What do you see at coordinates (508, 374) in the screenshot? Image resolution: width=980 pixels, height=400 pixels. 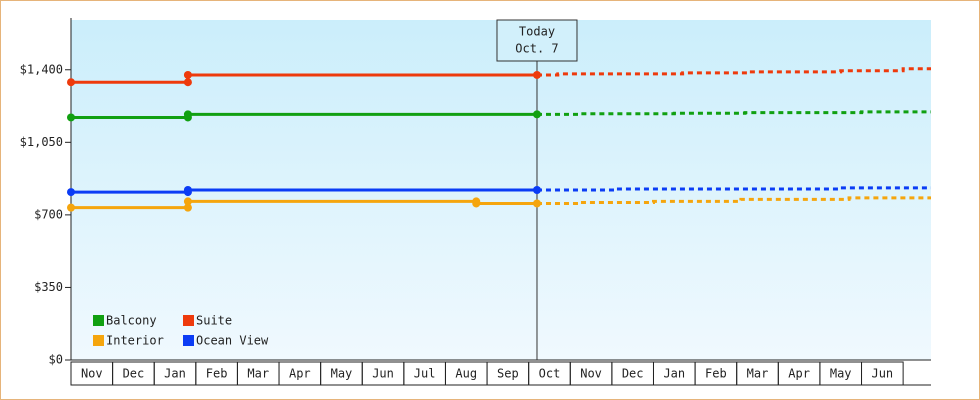 I see `x-tick-label: Sep` at bounding box center [508, 374].